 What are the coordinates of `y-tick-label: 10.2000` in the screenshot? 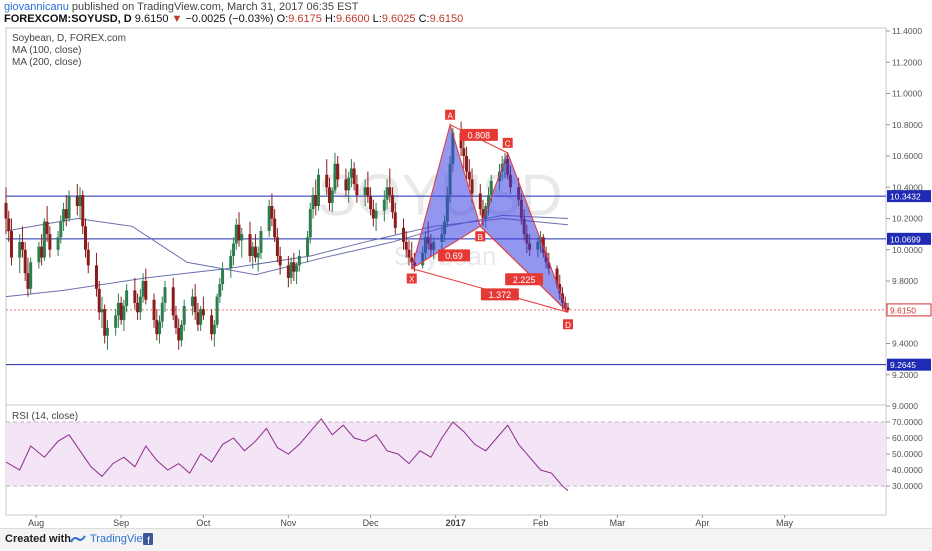 It's located at (907, 219).